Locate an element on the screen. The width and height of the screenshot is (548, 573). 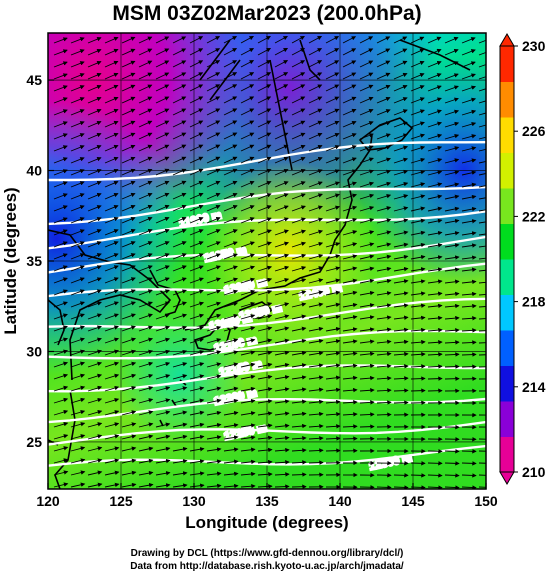
colorbar-tick-label: 214 is located at coordinates (534, 387).